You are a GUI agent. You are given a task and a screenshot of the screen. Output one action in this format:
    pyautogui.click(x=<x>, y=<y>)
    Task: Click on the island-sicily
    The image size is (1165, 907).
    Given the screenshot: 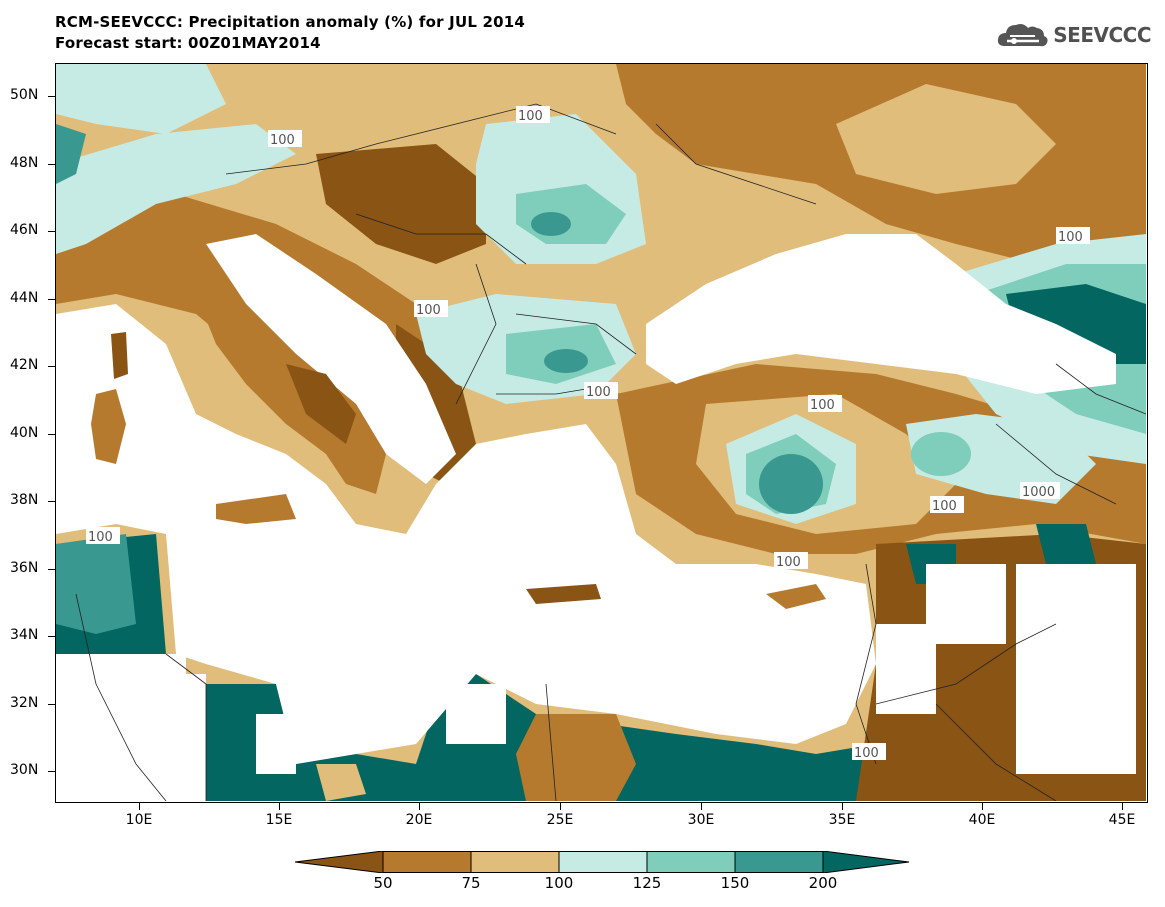 What is the action you would take?
    pyautogui.click(x=256, y=509)
    